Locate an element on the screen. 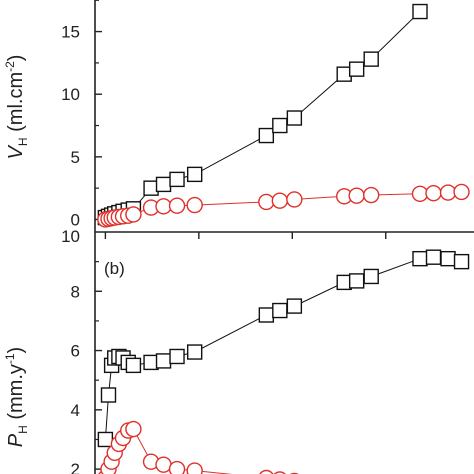 The height and width of the screenshot is (474, 474). y-tick-label: 5 is located at coordinates (75, 157).